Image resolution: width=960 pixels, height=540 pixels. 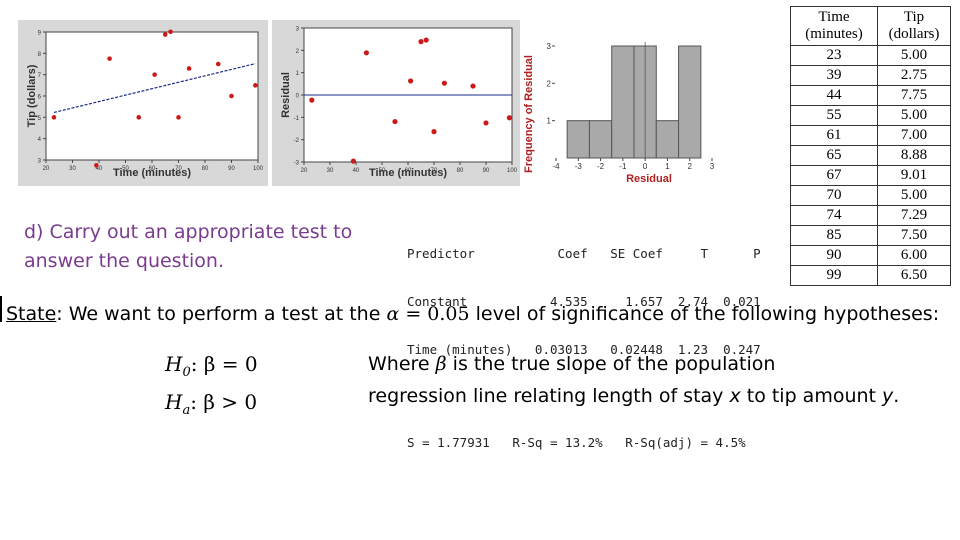 What do you see at coordinates (154, 88) in the screenshot?
I see `regression-line` at bounding box center [154, 88].